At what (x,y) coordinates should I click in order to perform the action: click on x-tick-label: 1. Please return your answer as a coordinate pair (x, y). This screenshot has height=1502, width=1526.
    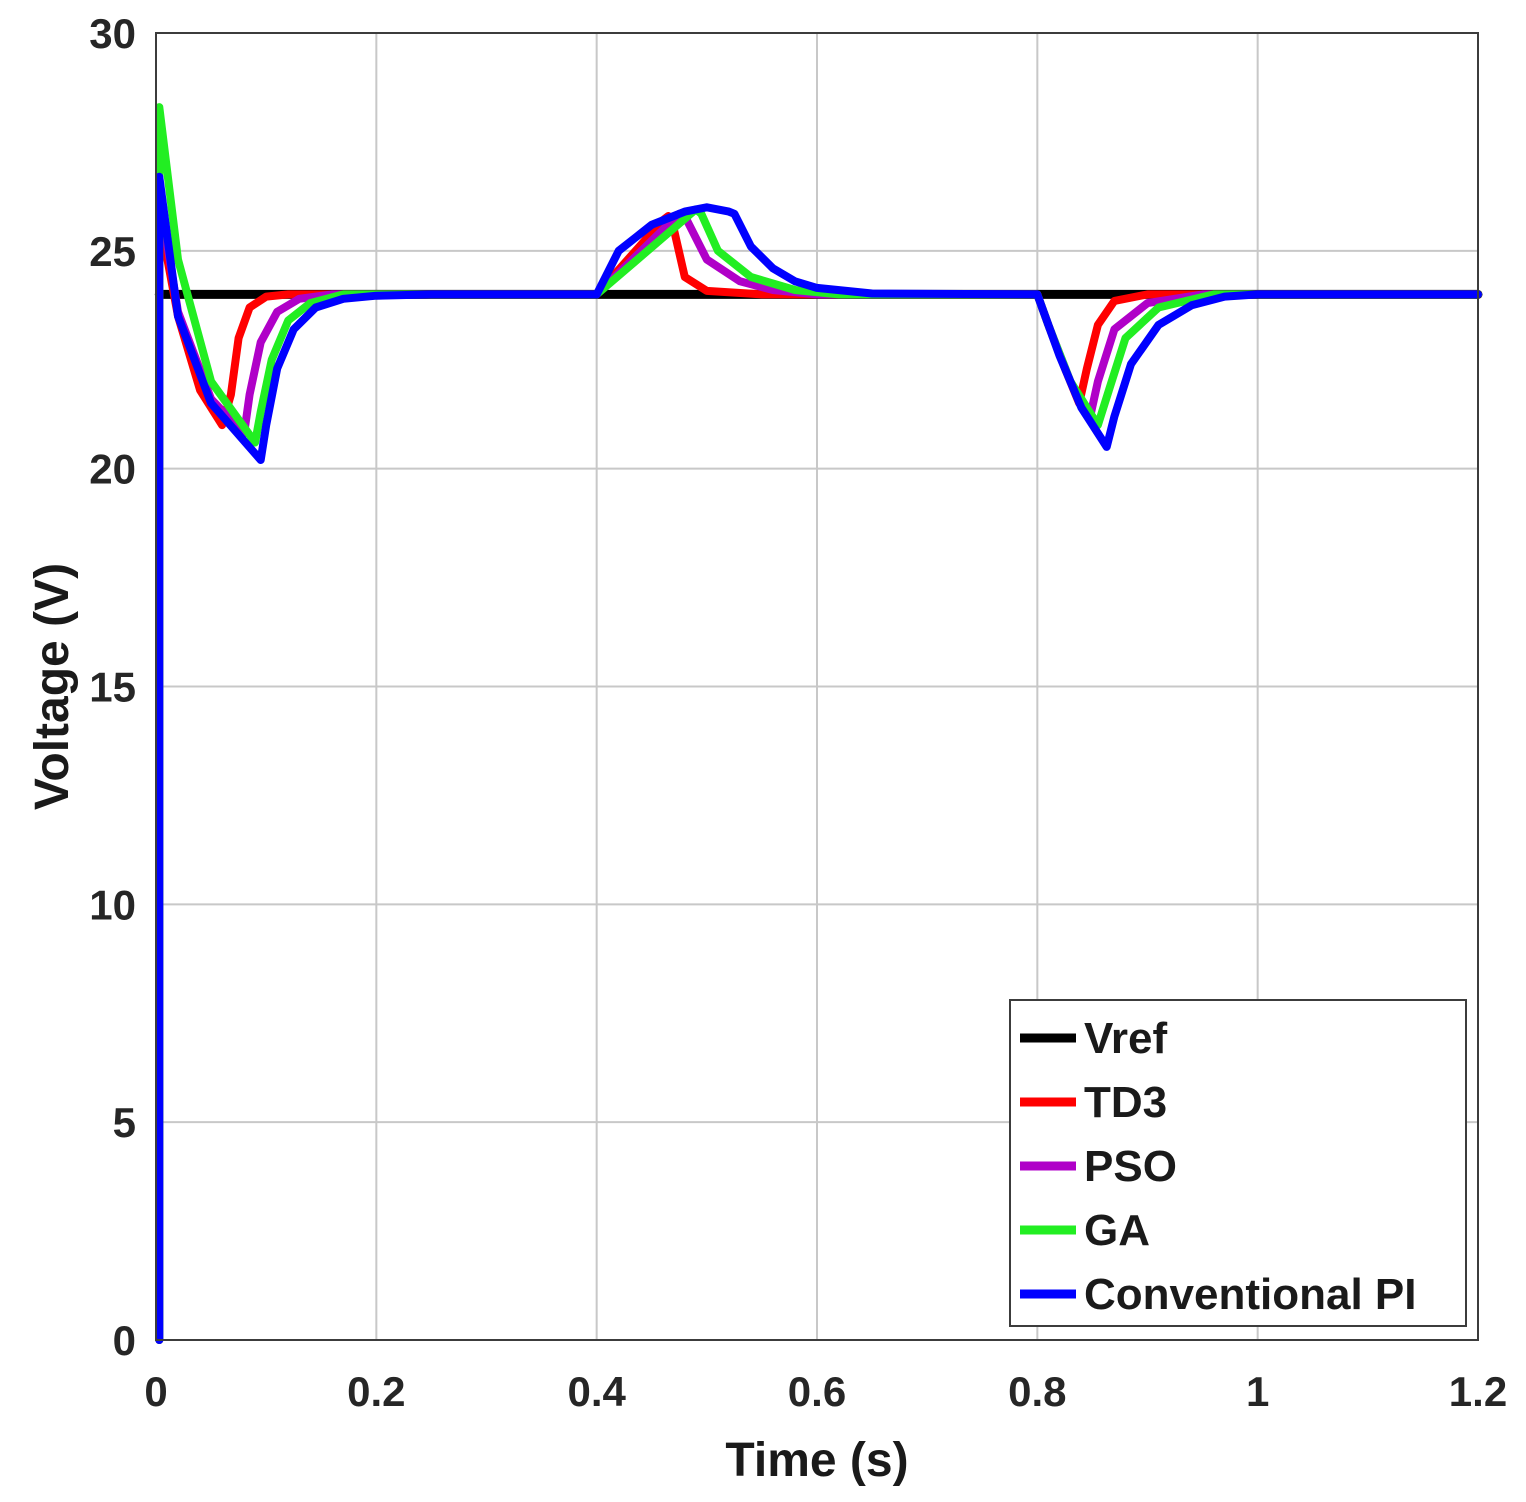
    Looking at the image, I should click on (1257, 1391).